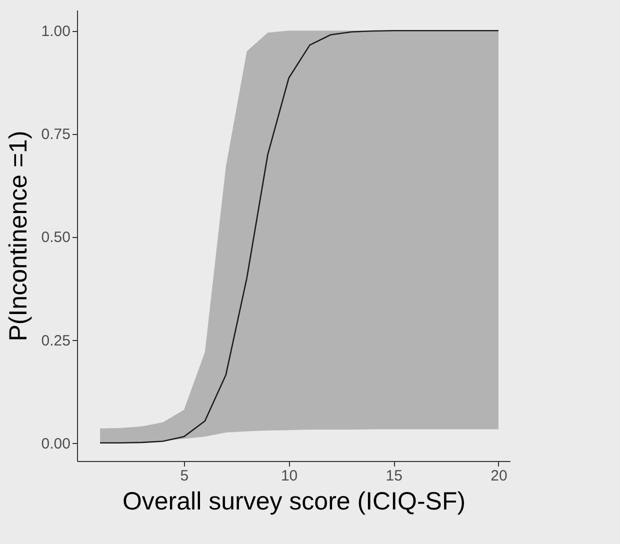 This screenshot has width=620, height=544. What do you see at coordinates (394, 476) in the screenshot?
I see `x-tick-label: 15` at bounding box center [394, 476].